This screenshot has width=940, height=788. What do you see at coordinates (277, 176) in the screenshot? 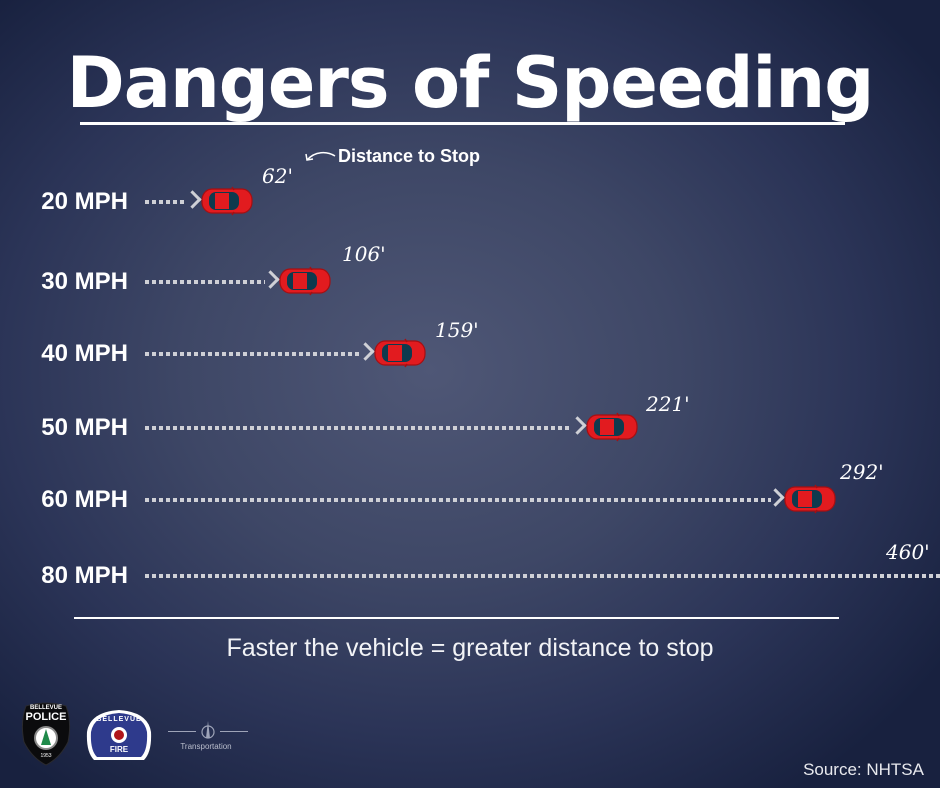
I see `distance-value: 62'` at bounding box center [277, 176].